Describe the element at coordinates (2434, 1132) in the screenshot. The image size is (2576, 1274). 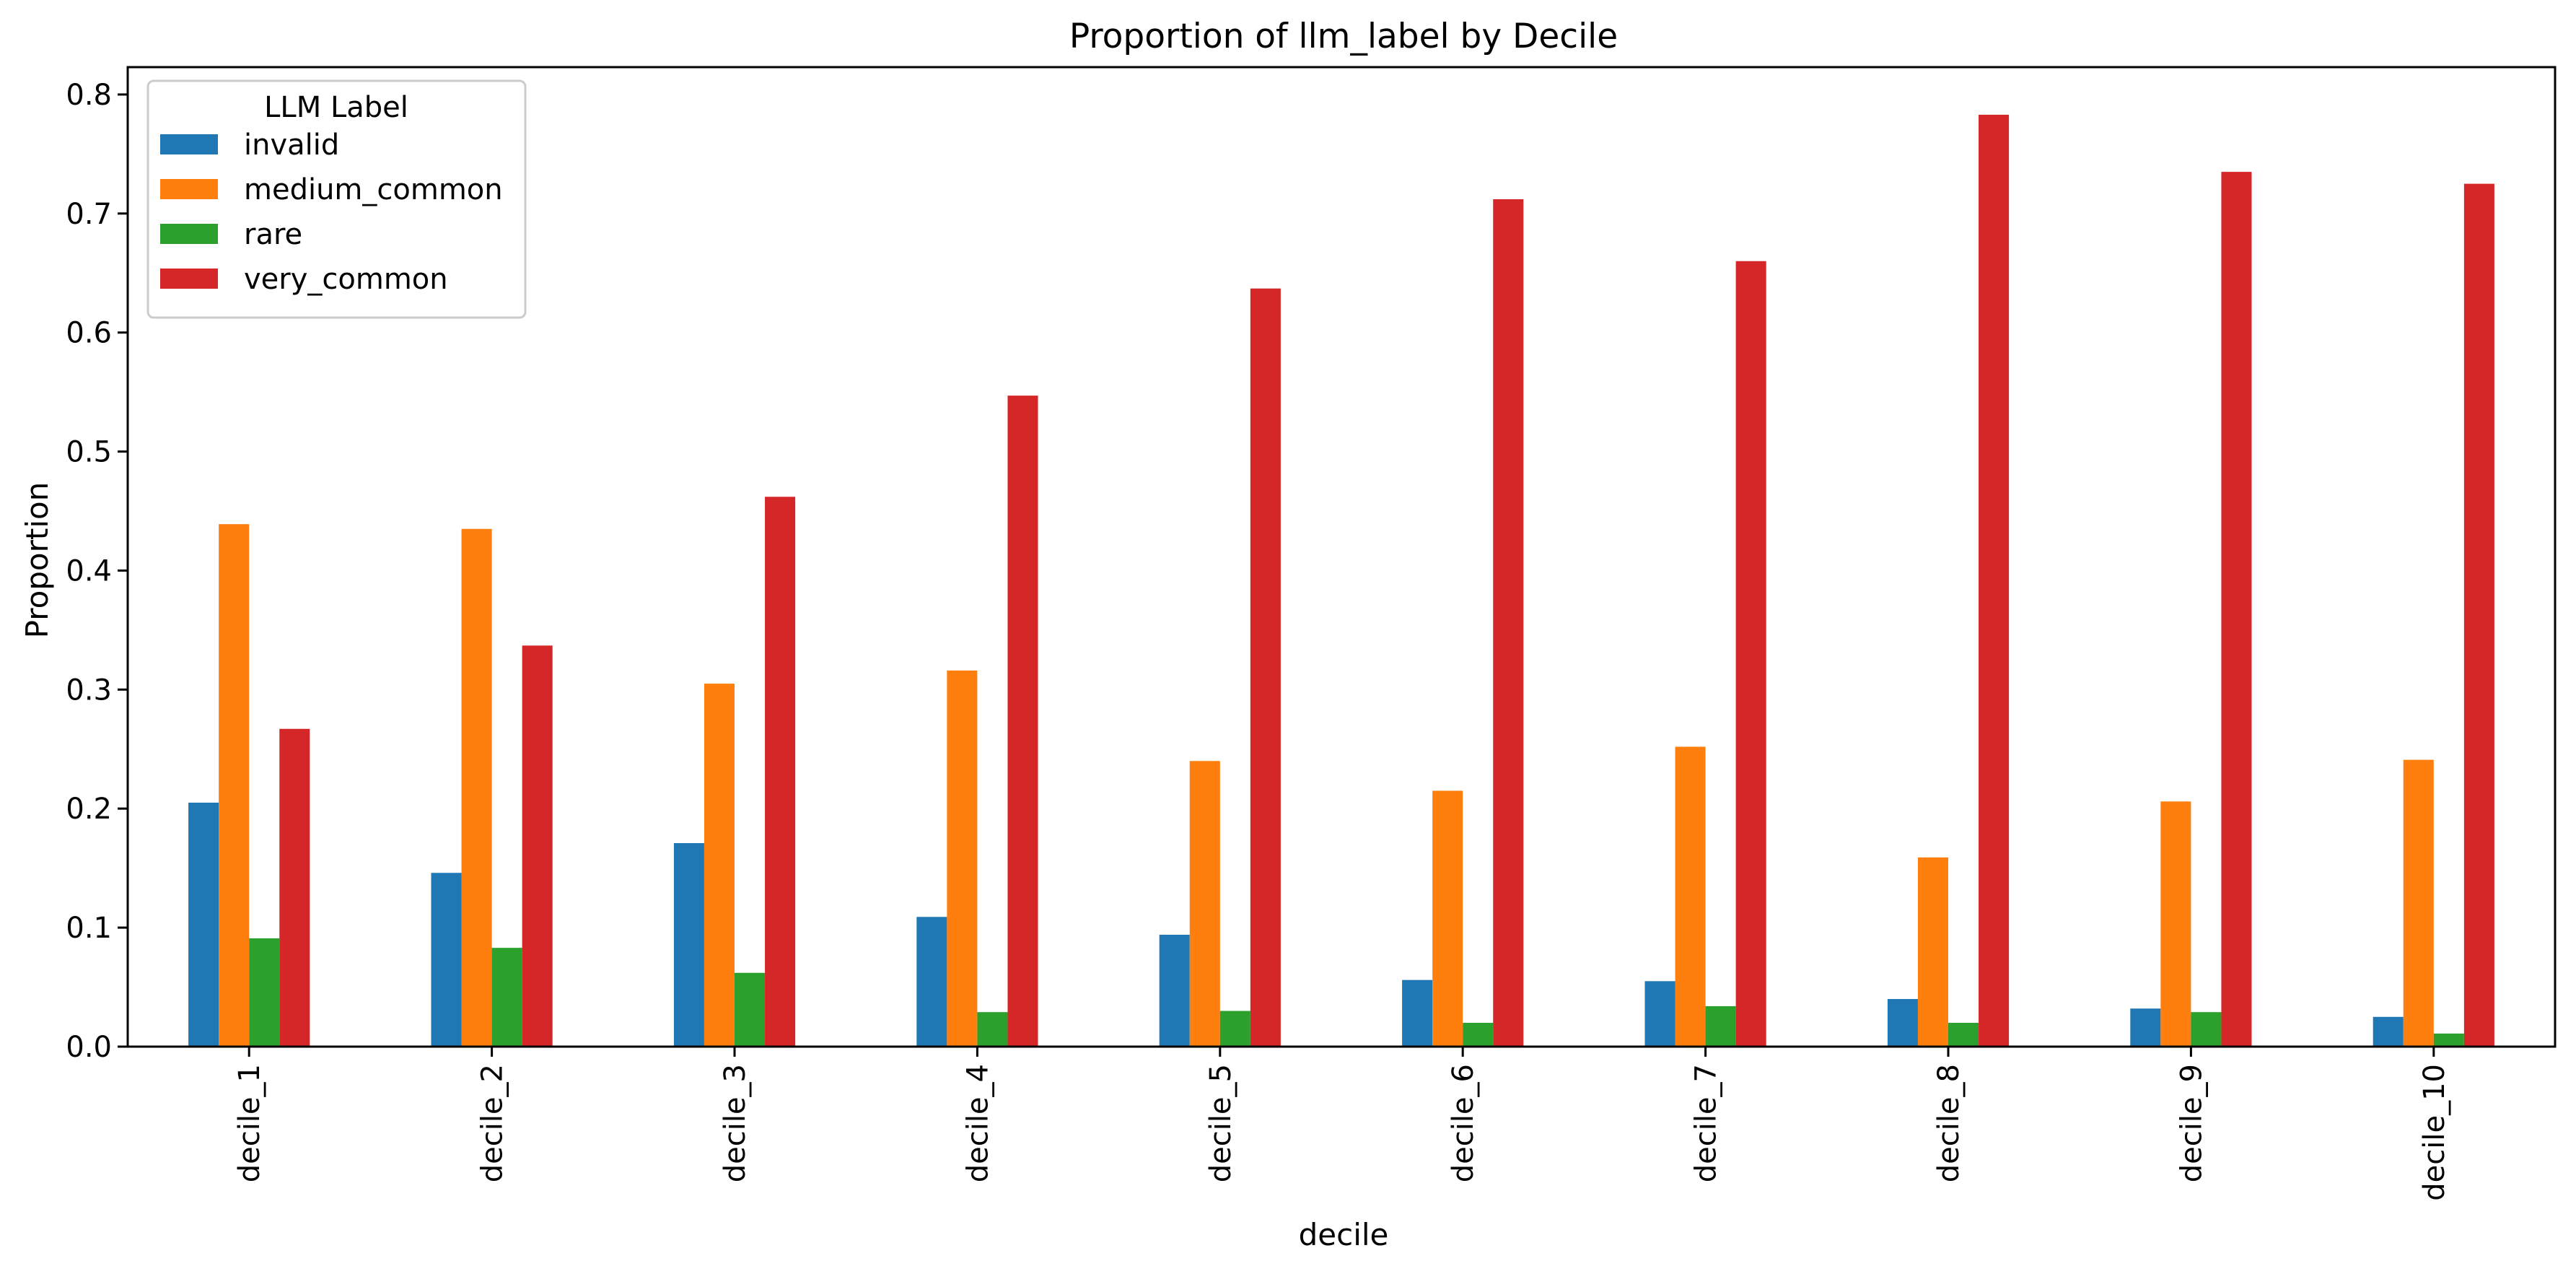
I see `x-tick-label: decile_10` at that location.